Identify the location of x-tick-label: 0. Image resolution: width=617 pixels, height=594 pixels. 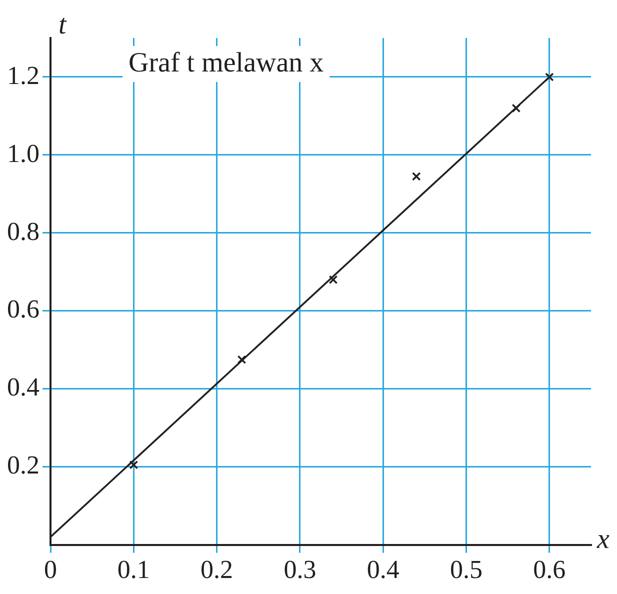
(50, 569).